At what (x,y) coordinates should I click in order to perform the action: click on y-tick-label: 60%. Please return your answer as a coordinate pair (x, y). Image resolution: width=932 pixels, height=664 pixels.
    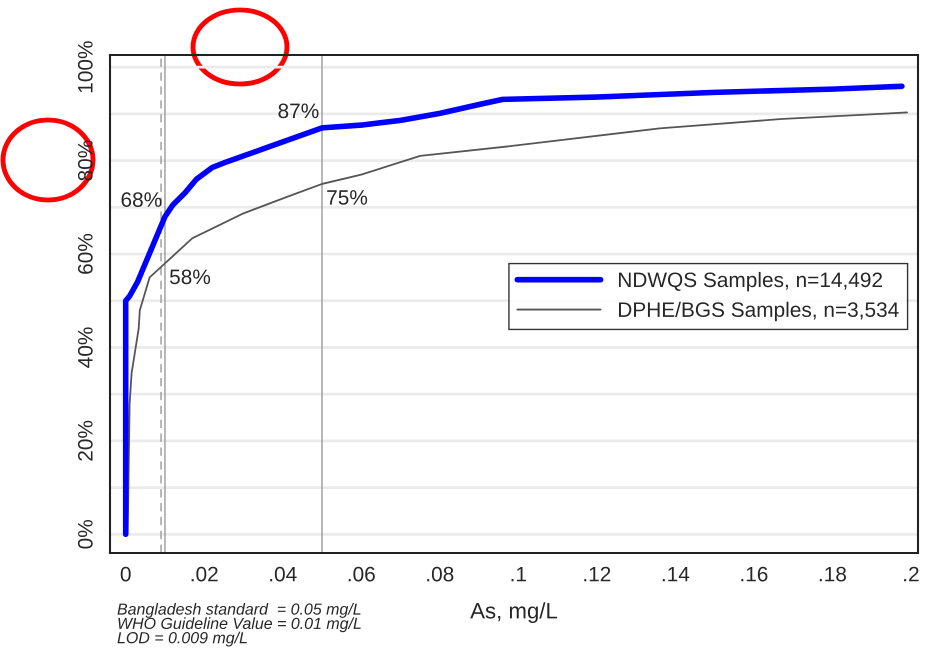
    Looking at the image, I should click on (85, 254).